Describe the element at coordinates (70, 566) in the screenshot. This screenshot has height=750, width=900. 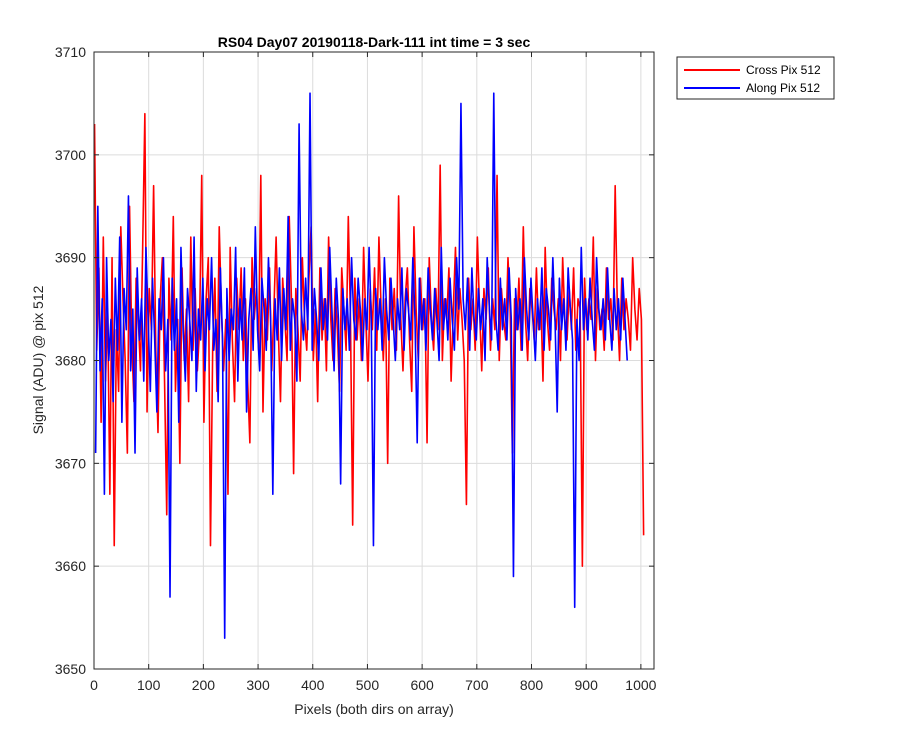
I see `y-tick-label: 3660` at that location.